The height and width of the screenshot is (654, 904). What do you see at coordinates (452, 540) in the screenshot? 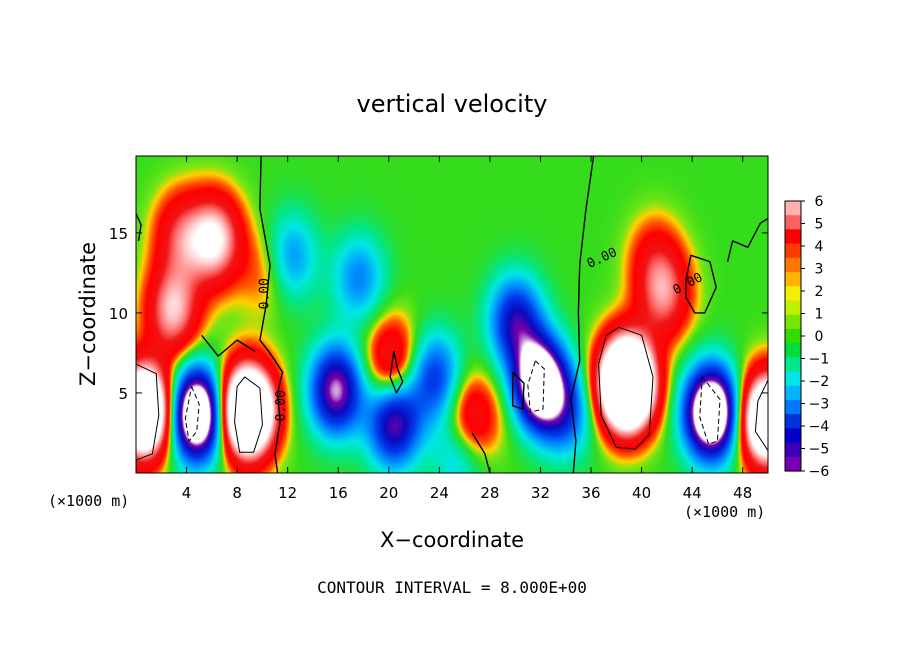
I see `x-axis-label: X−coordinate` at bounding box center [452, 540].